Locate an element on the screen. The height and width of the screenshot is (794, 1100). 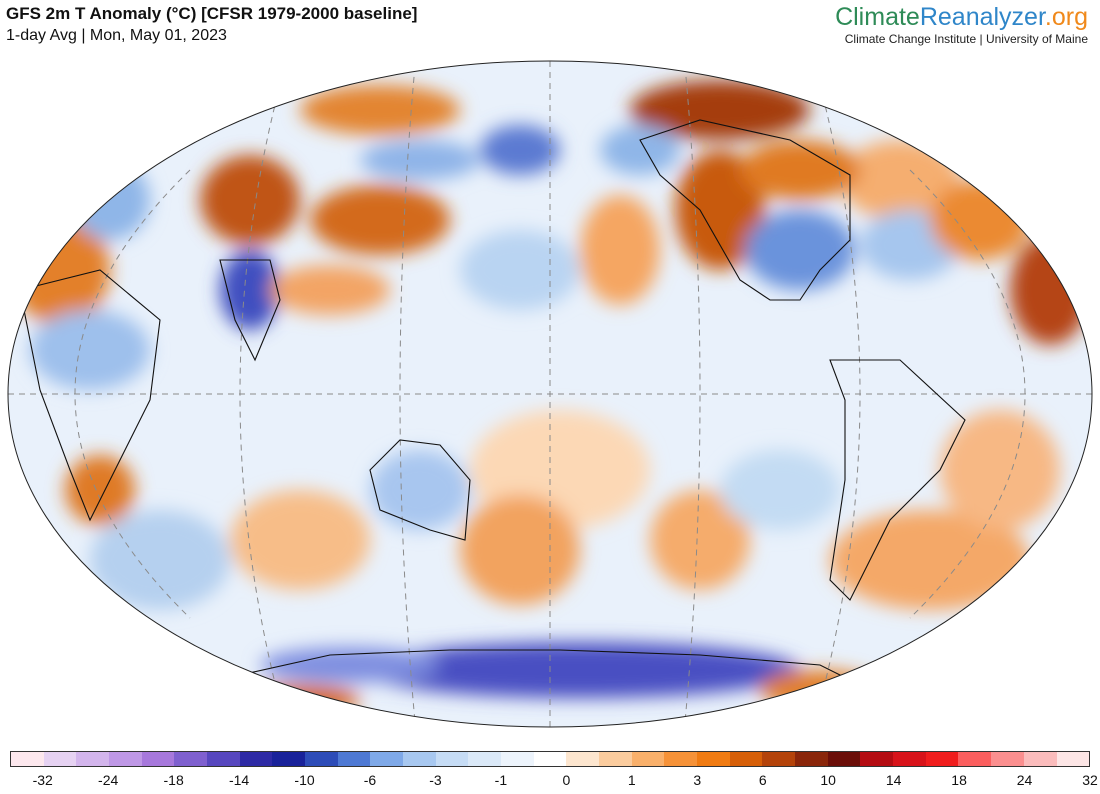
brand-name-part3: .org is located at coordinates (1066, 17).